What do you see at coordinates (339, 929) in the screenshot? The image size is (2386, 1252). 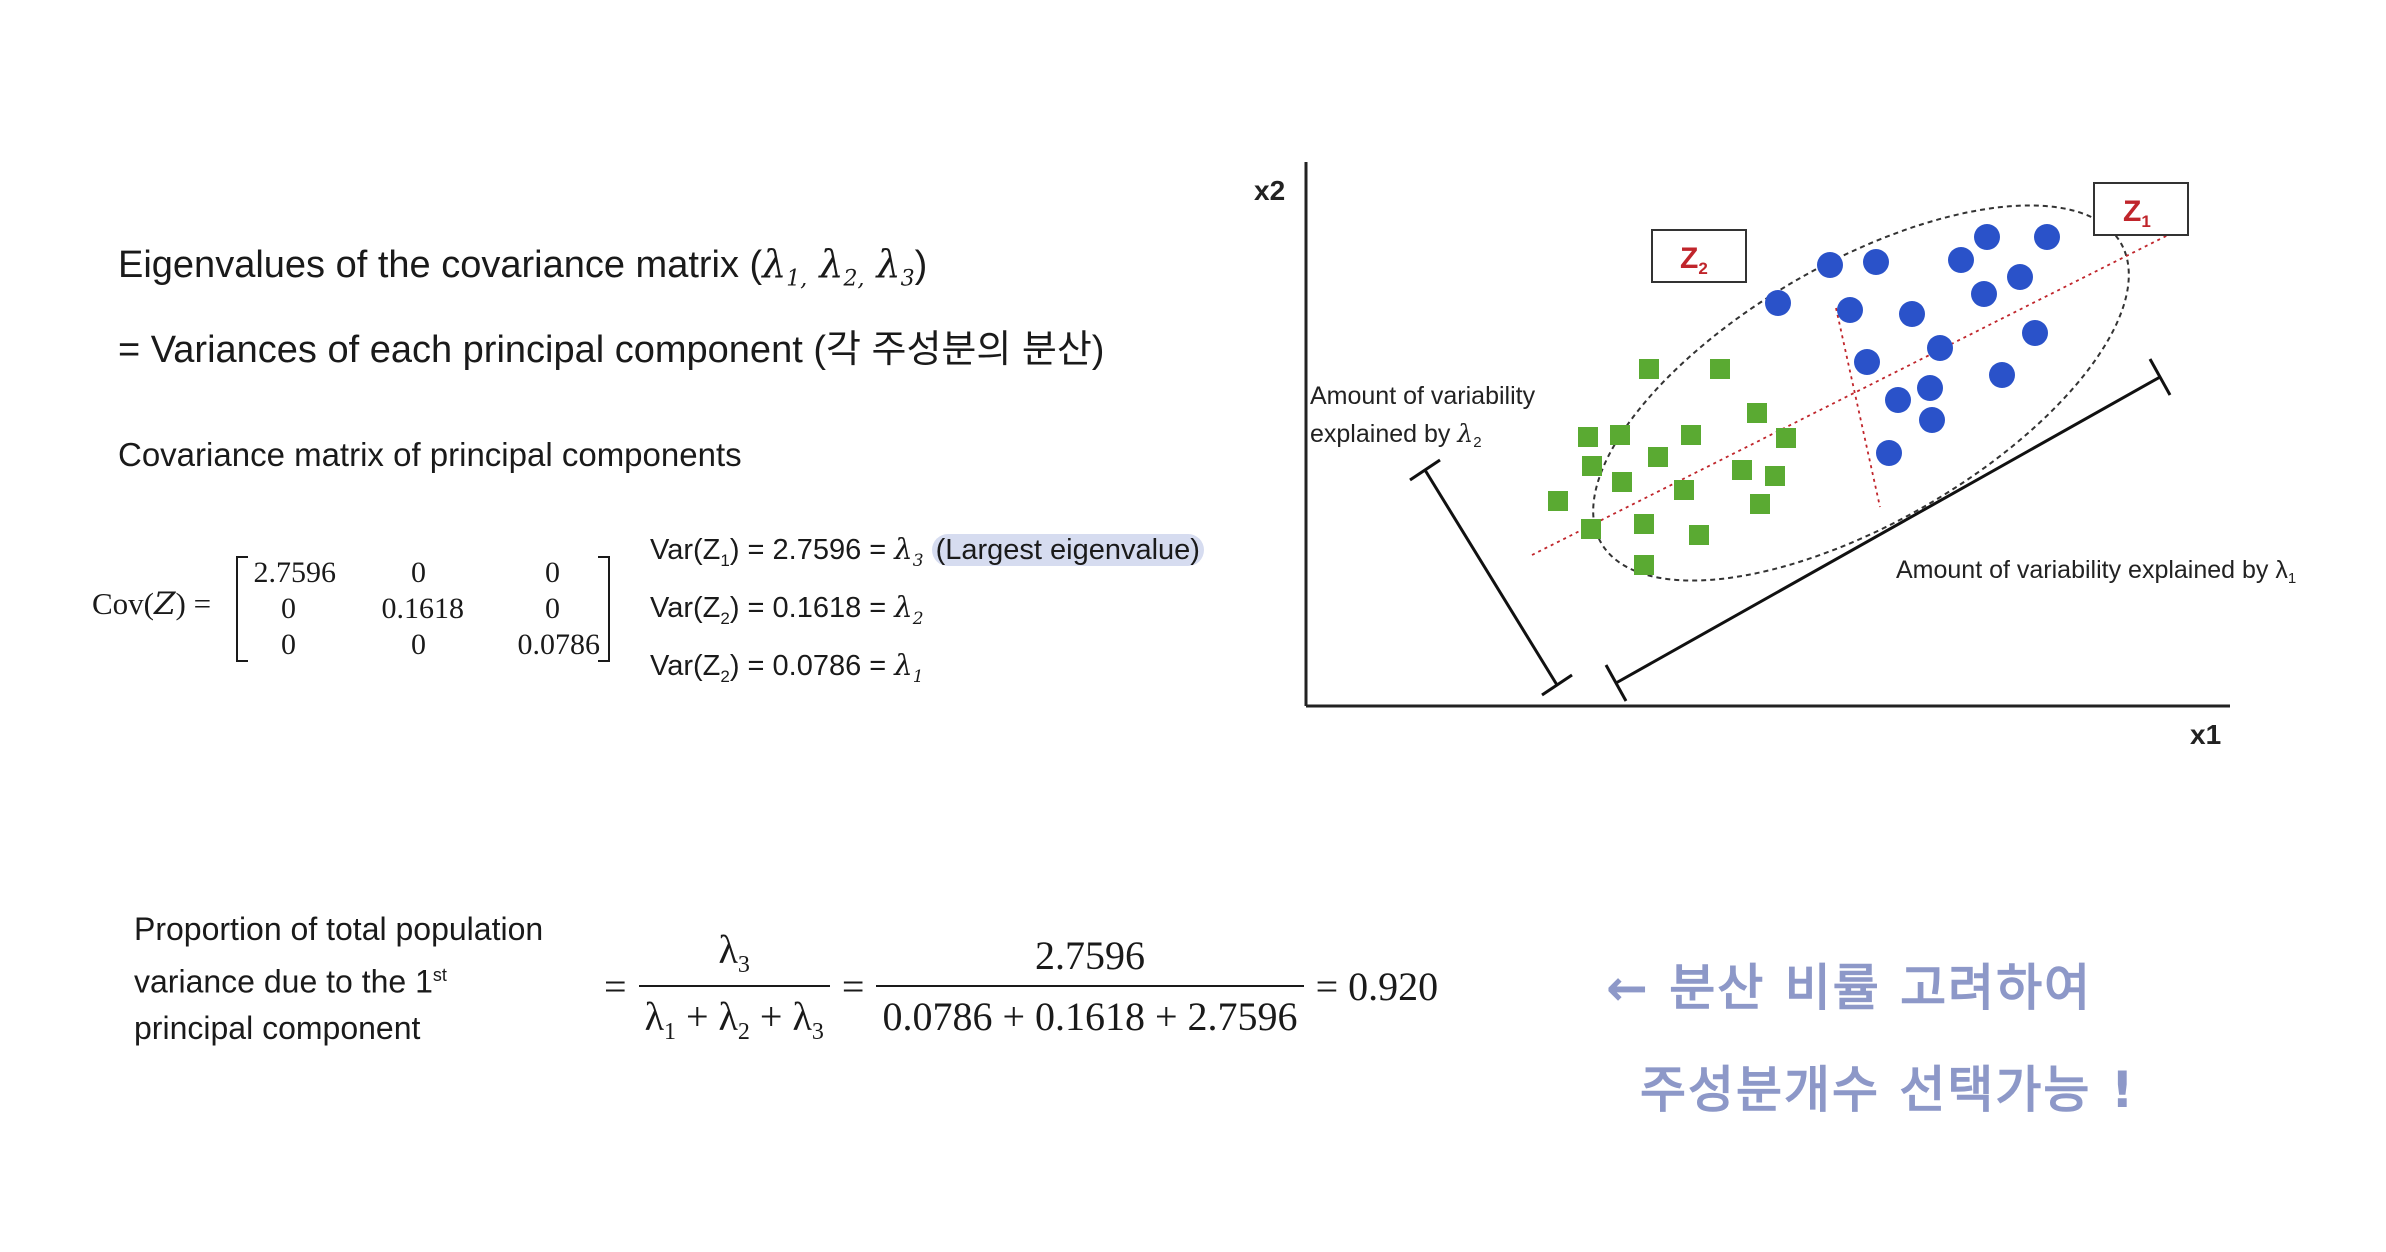 I see `prop-line-1: Proportion of total population` at bounding box center [339, 929].